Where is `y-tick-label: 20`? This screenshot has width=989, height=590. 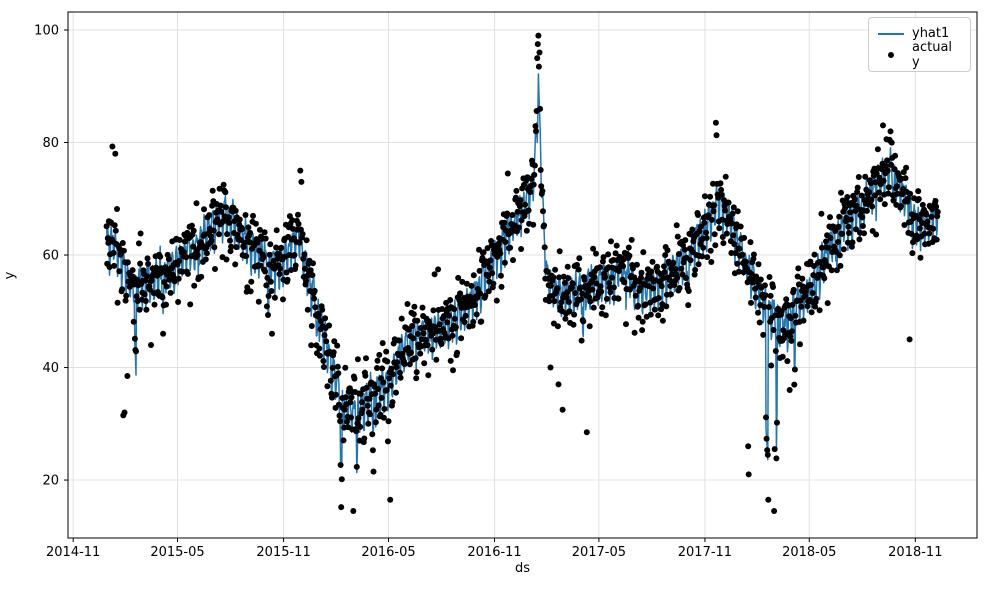 y-tick-label: 20 is located at coordinates (50, 481).